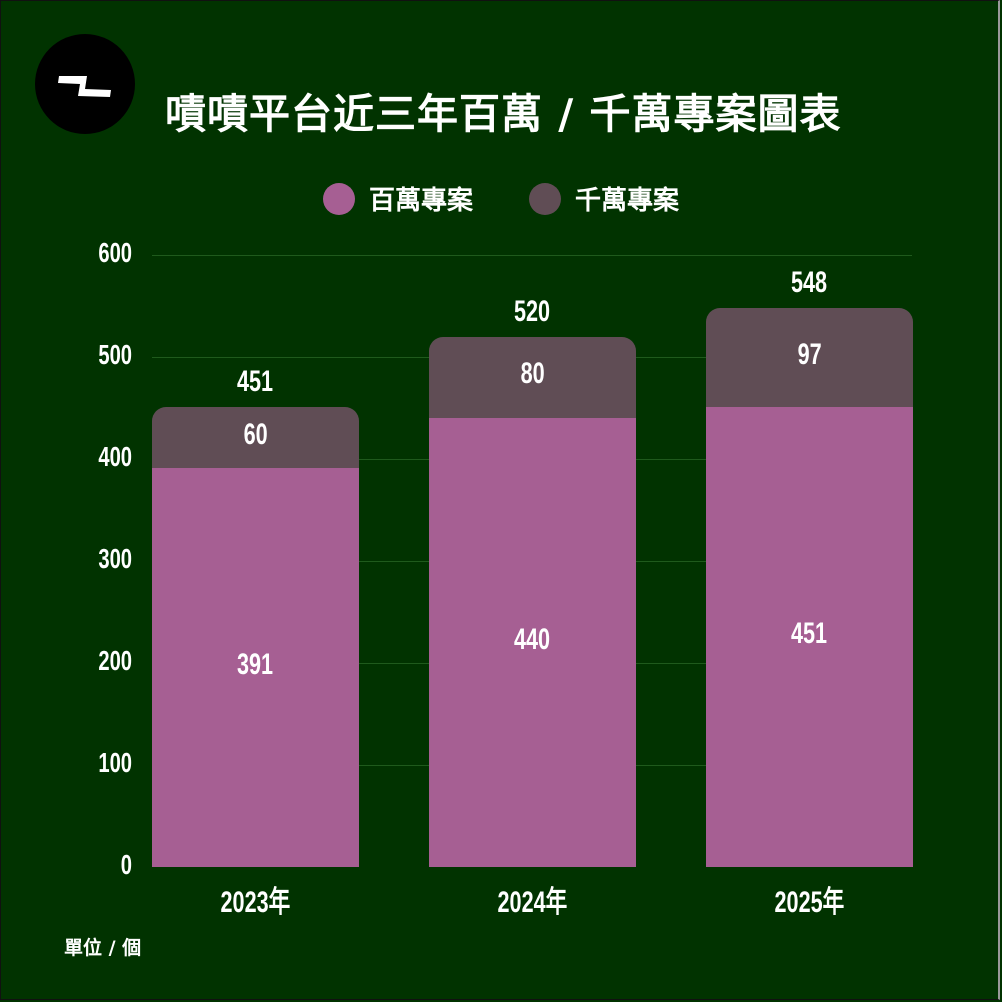 This screenshot has width=1002, height=1002. I want to click on bar-segment-ten-million: 60, so click(255, 438).